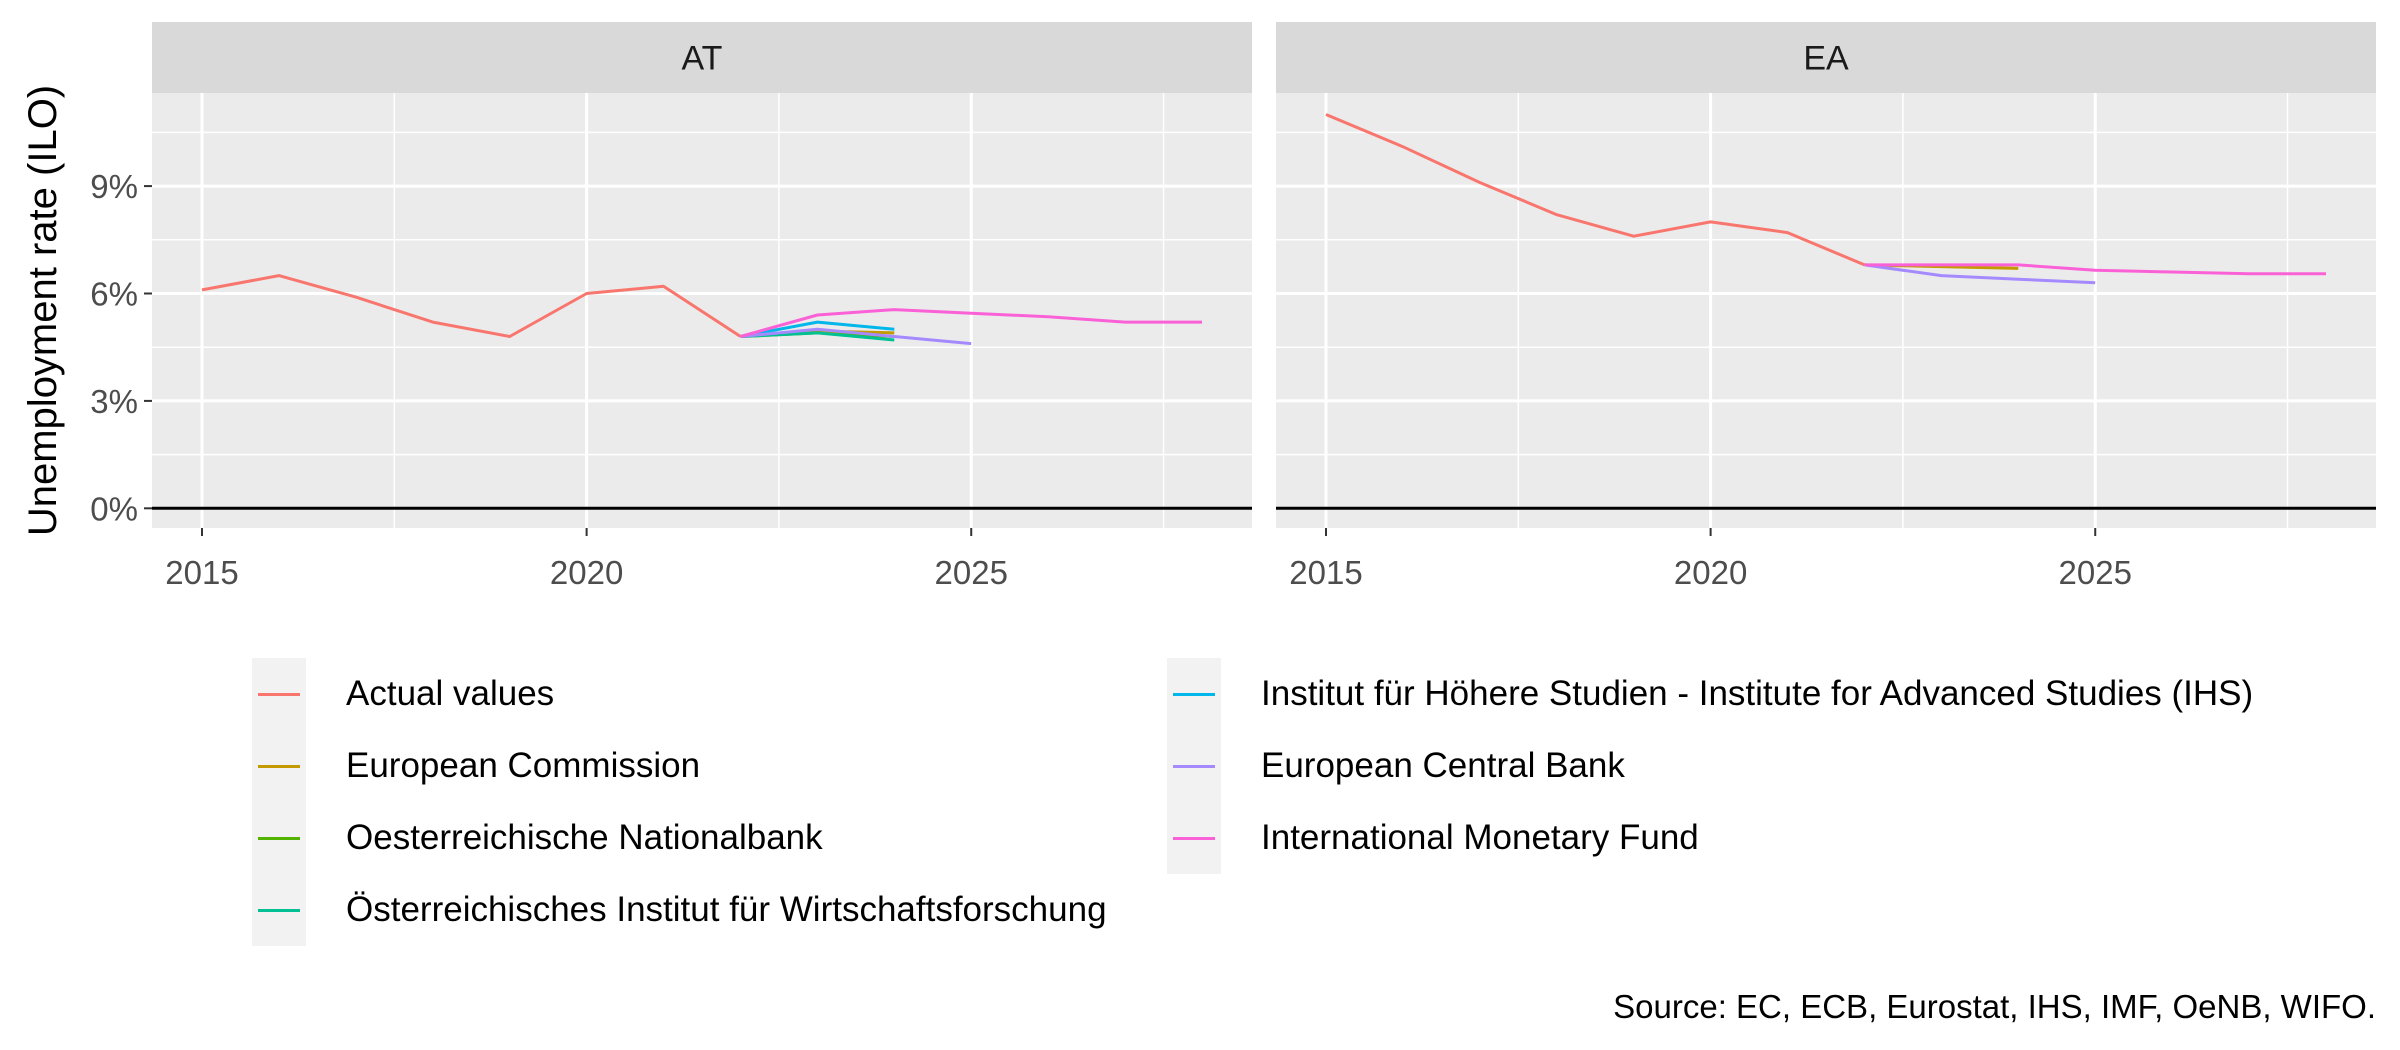  What do you see at coordinates (114, 186) in the screenshot?
I see `y-tick-label: 9%` at bounding box center [114, 186].